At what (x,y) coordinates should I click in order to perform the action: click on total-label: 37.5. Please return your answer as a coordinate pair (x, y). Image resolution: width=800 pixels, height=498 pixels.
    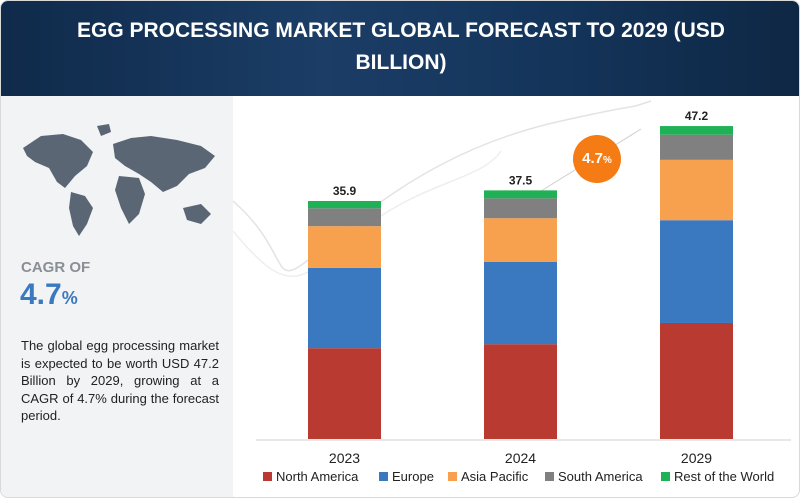
    Looking at the image, I should click on (521, 180).